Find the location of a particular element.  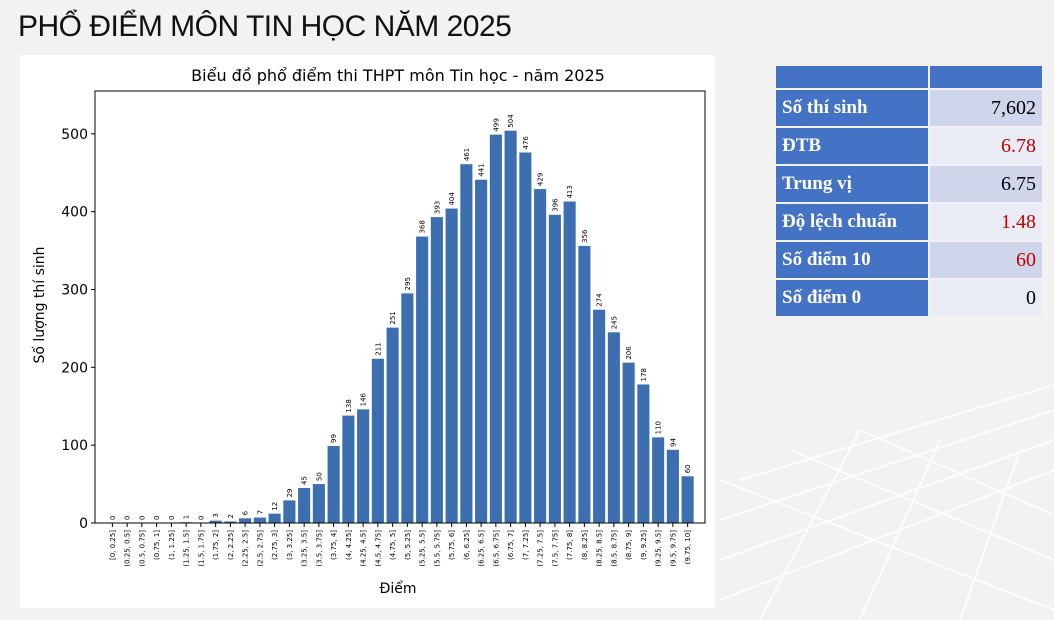

bar-value-label: 99 is located at coordinates (334, 438).